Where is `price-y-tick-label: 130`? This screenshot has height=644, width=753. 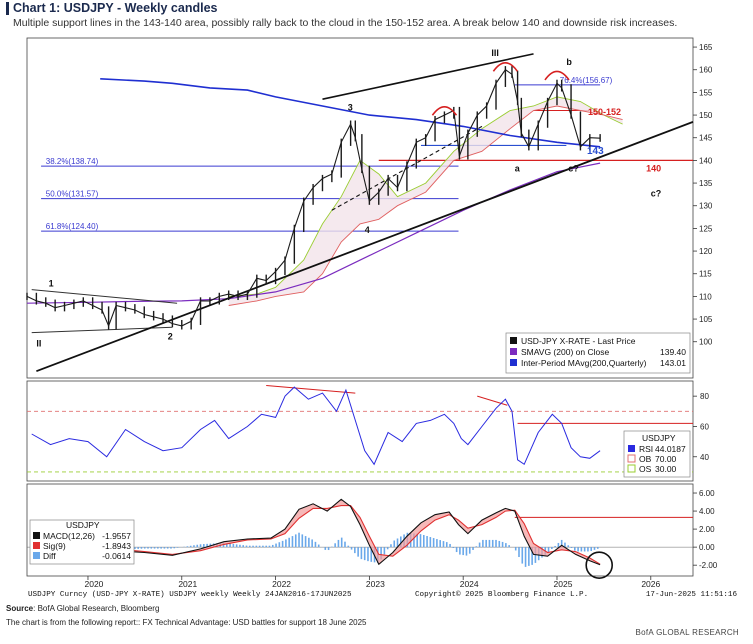
price-y-tick-label: 130 is located at coordinates (706, 206).